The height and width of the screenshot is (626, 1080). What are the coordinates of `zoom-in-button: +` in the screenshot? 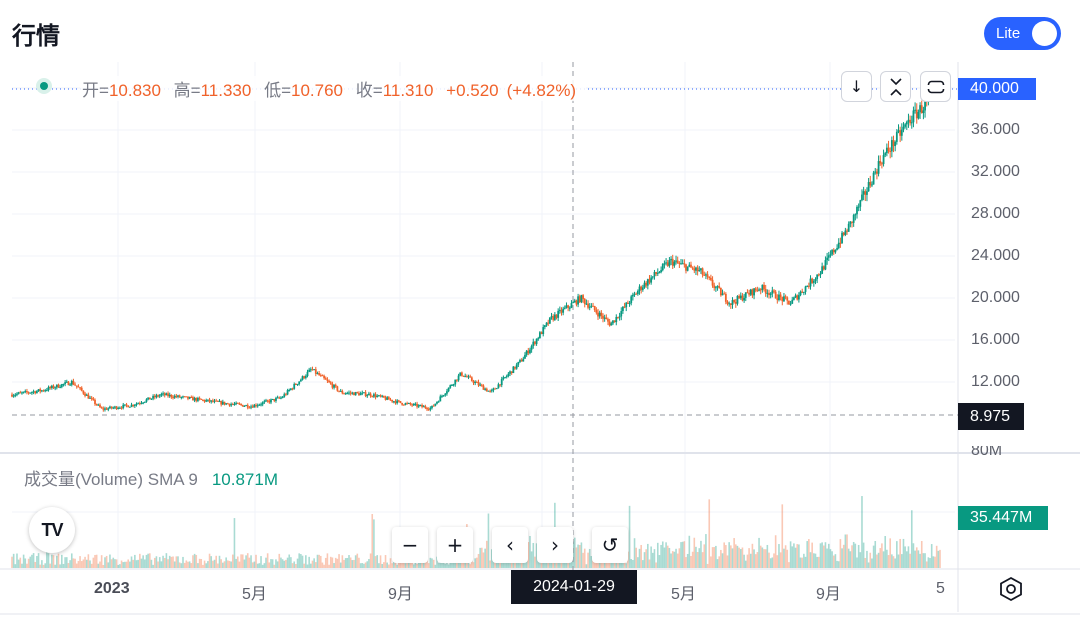 It's located at (455, 545).